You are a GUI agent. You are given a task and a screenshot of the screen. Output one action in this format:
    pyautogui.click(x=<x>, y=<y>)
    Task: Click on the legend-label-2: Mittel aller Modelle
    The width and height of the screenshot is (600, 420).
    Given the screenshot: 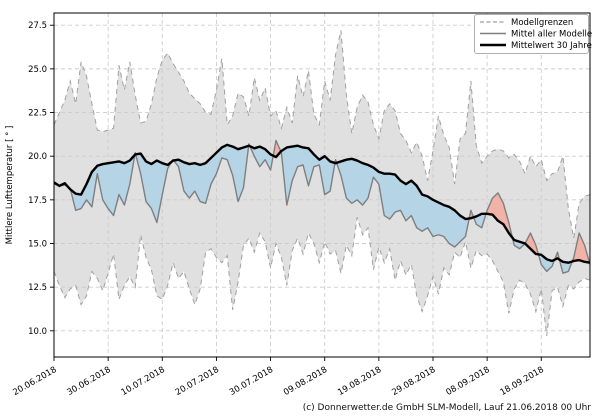 What is the action you would take?
    pyautogui.click(x=551, y=35)
    